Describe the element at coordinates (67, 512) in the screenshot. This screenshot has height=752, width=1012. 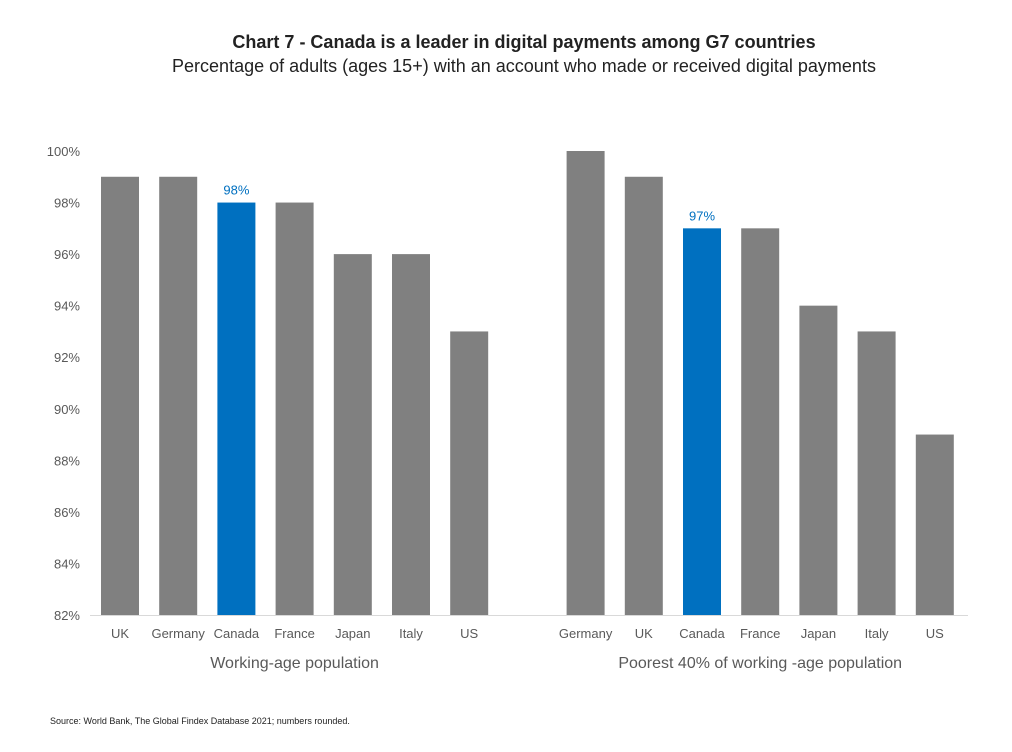
I see `y-tick-label: 86%` at that location.